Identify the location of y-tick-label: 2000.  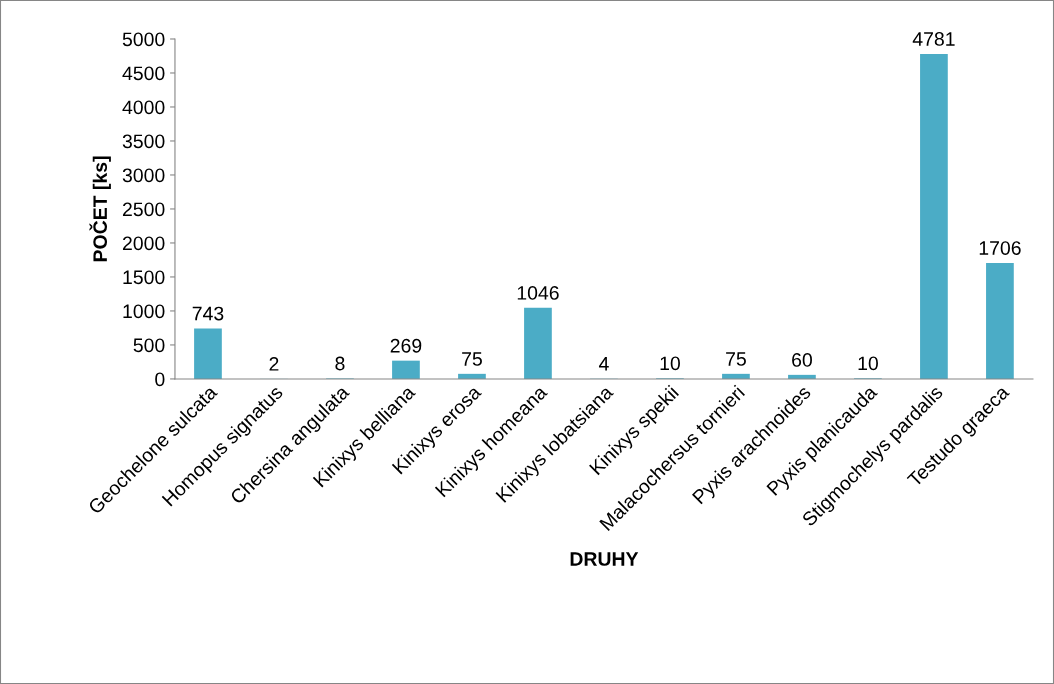
(143, 243).